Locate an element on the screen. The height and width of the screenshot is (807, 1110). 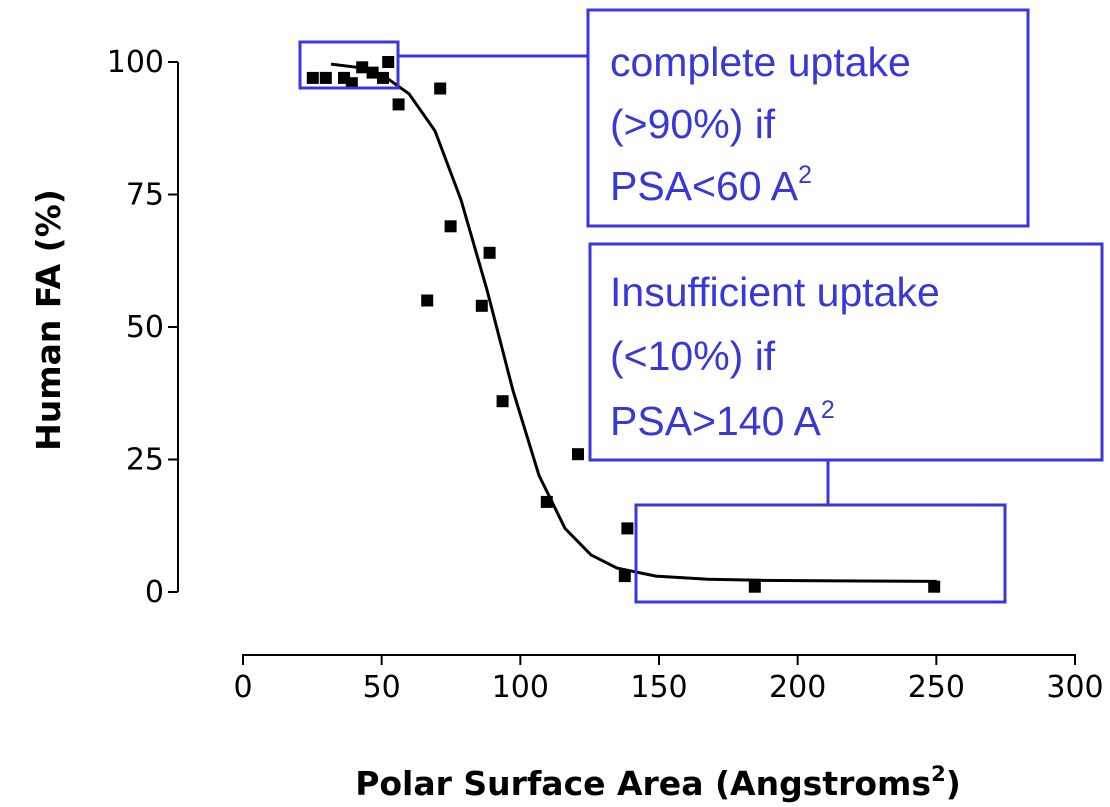
annotation-complete-uptake-line-3: PSA<60 A2 is located at coordinates (711, 185).